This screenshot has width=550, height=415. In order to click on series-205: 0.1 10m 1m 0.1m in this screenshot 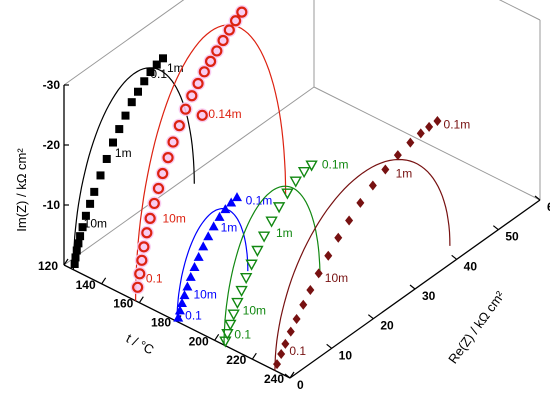, I will do `click(284, 252)`.